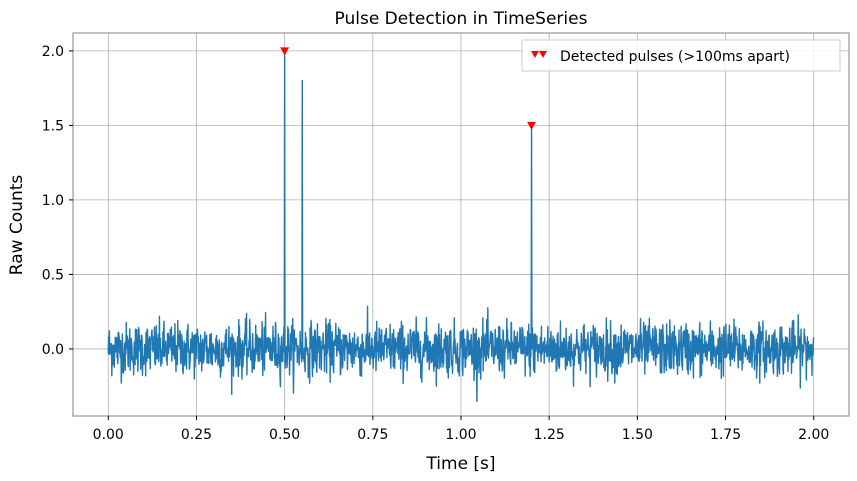 The image size is (857, 481). What do you see at coordinates (53, 126) in the screenshot?
I see `y-tick-label: 1.5` at bounding box center [53, 126].